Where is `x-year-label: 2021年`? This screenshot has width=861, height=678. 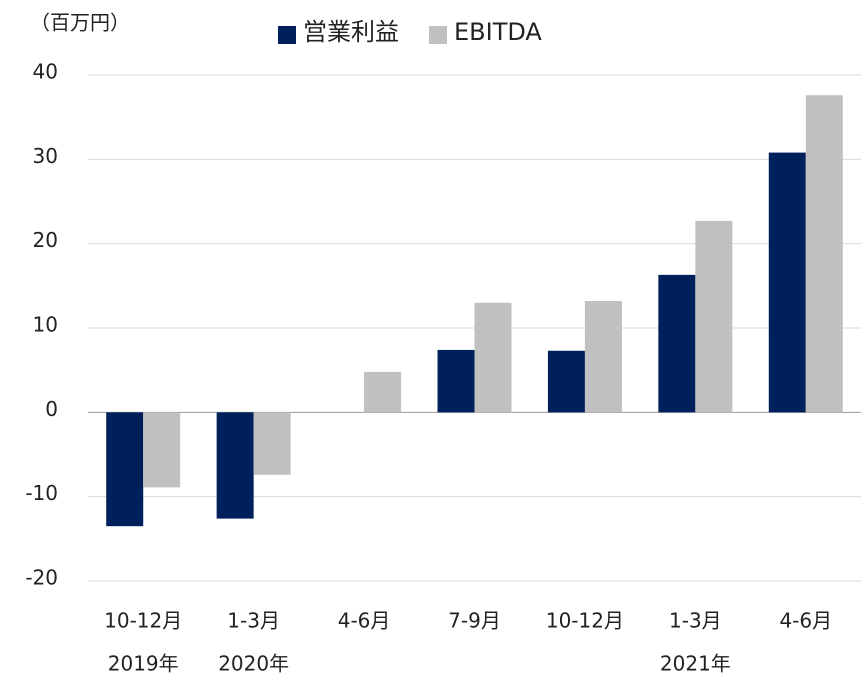 x-year-label: 2021年 is located at coordinates (695, 664).